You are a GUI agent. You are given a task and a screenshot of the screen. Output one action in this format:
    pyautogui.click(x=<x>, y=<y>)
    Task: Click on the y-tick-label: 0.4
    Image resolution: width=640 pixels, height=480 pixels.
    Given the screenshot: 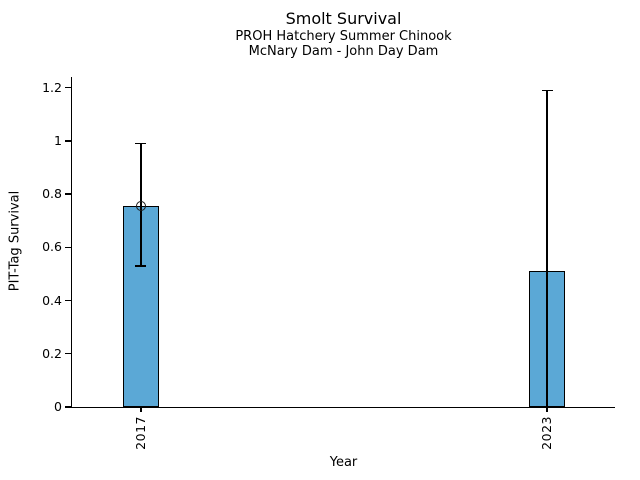 What is the action you would take?
    pyautogui.click(x=52, y=300)
    